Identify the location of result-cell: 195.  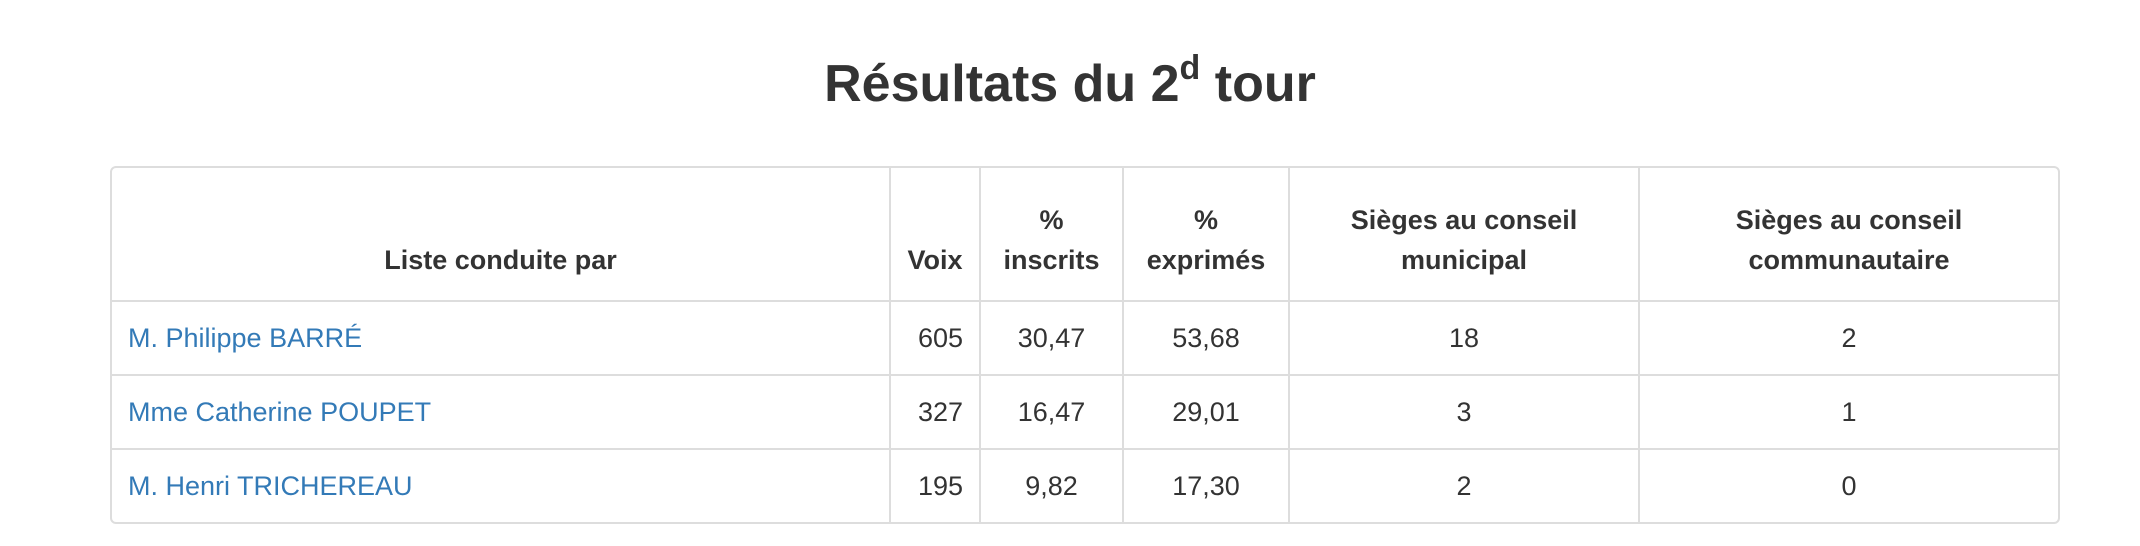
(934, 485).